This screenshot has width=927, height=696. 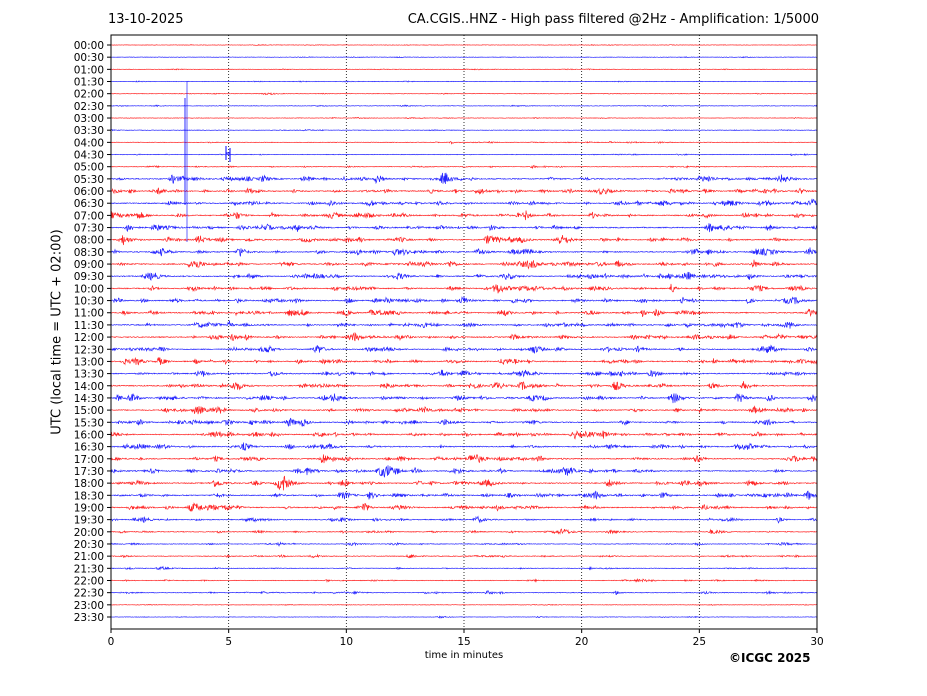 I want to click on trace-2030, so click(x=464, y=544).